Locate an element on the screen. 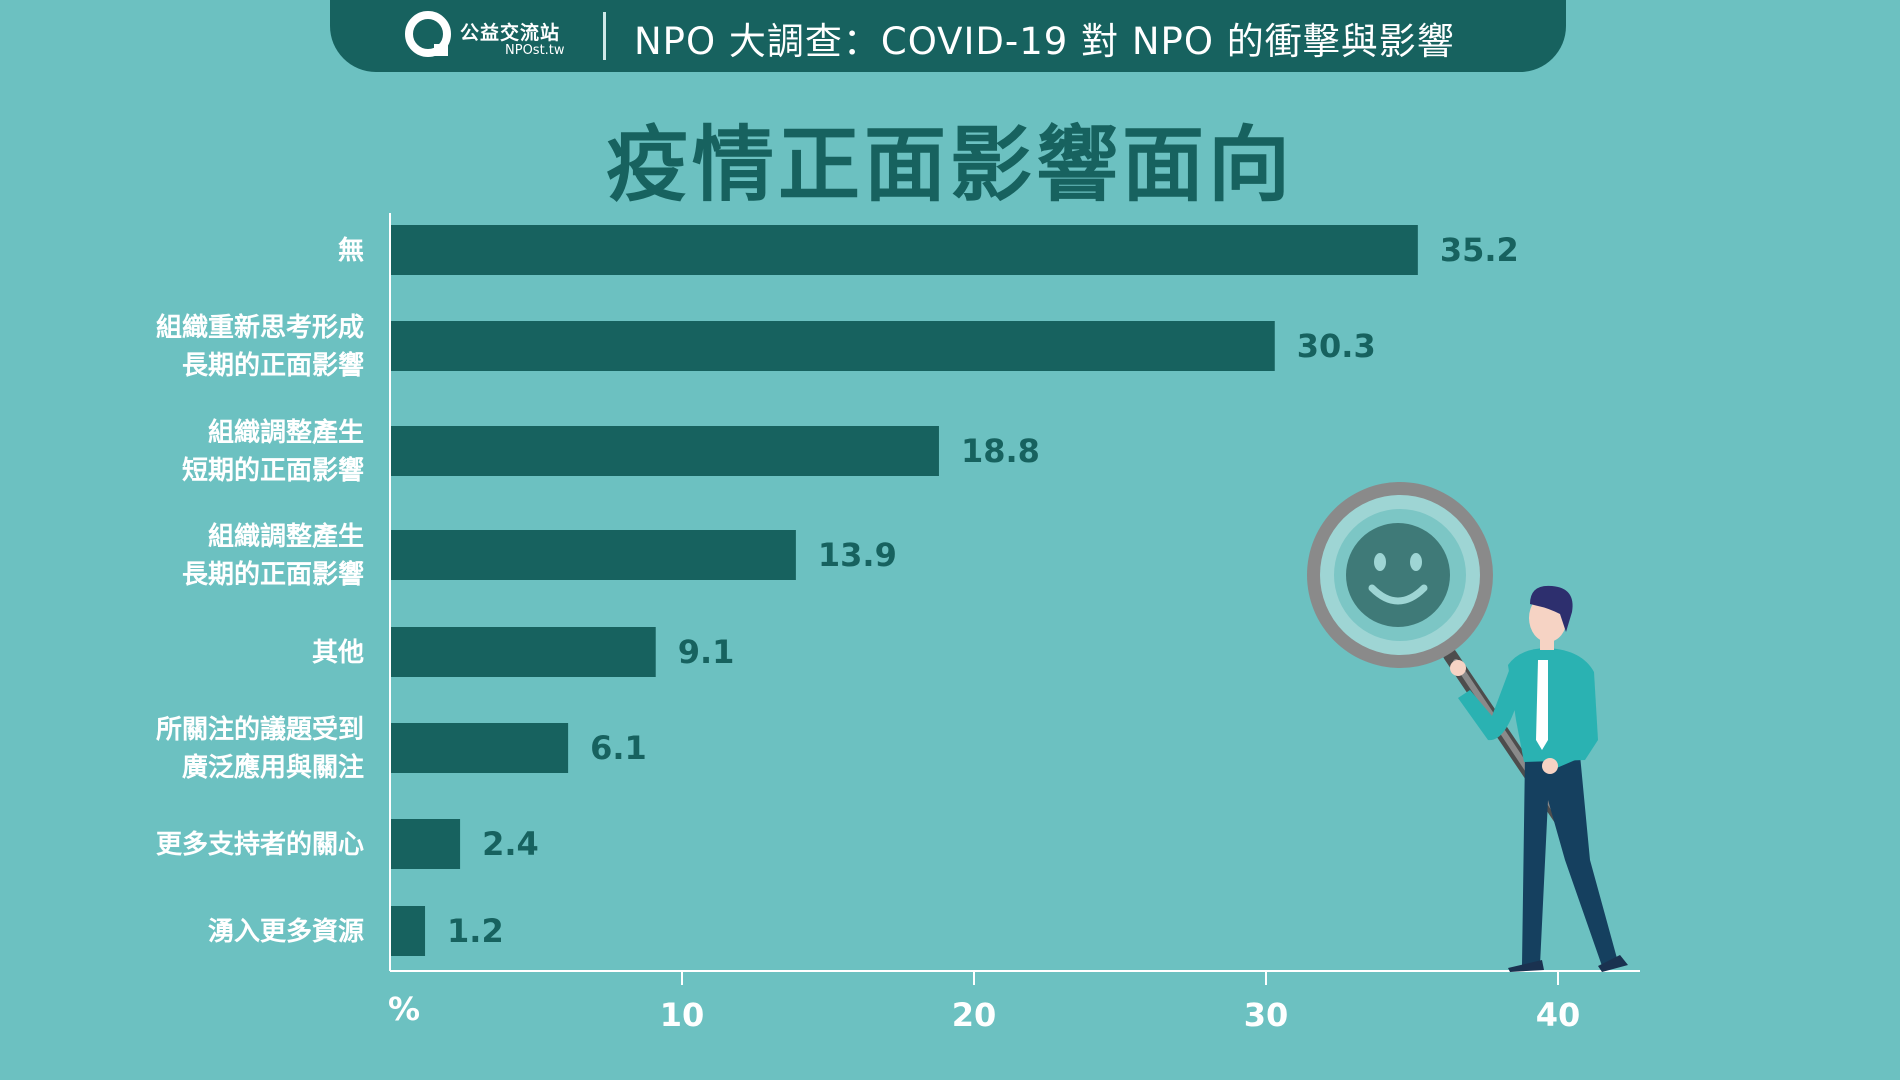 This screenshot has width=1900, height=1080. logo-url: NPOst.tw is located at coordinates (535, 50).